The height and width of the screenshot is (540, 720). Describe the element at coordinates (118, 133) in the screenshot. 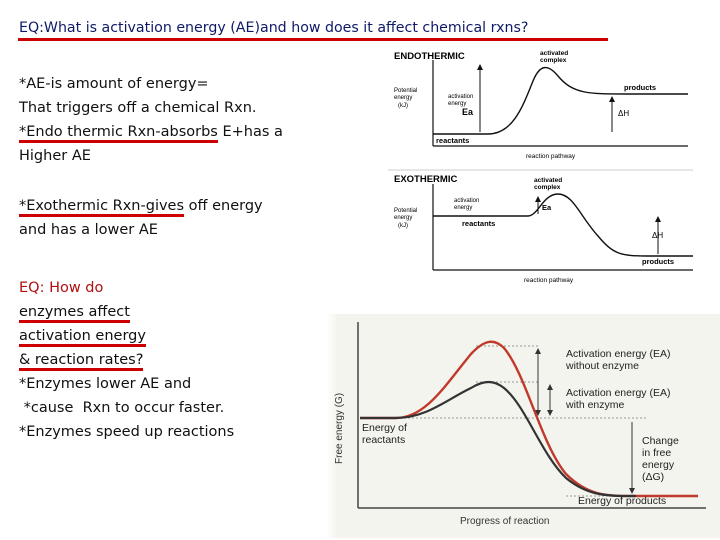

I see `endo-underlined: *Endo thermic Rxn-absorbs` at that location.